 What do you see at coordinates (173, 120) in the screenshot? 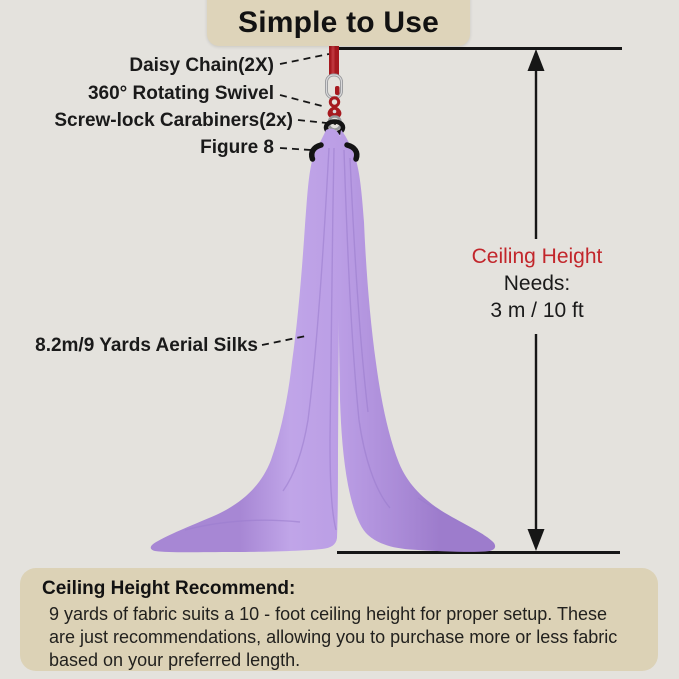
I see `label-carabiners: Screw-lock Carabiners(2x)` at bounding box center [173, 120].